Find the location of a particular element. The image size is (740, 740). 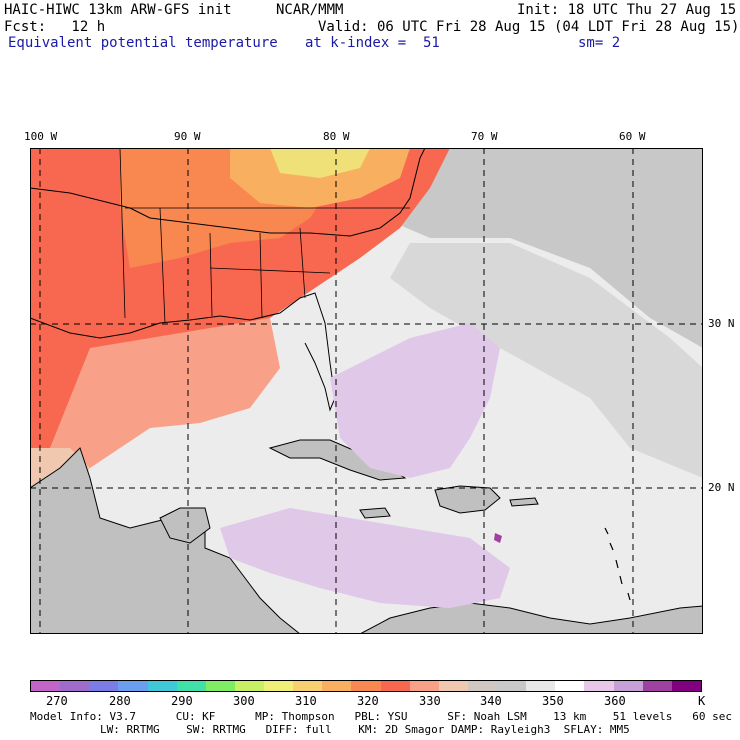

us-coastline is located at coordinates (228, 192).